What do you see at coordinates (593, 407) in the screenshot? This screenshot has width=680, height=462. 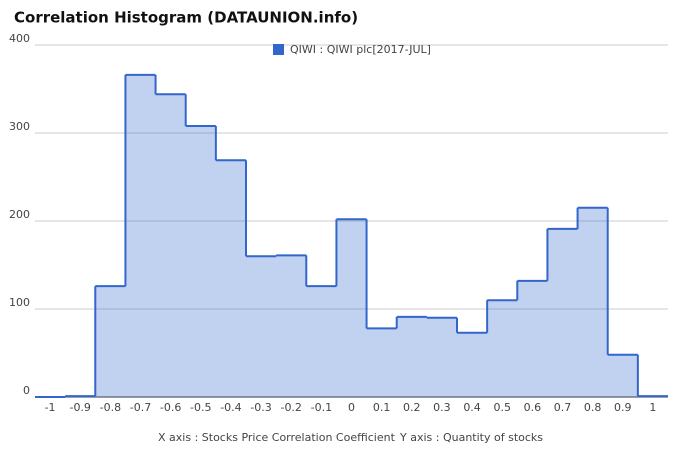 I see `x-tick-label: 0.8` at bounding box center [593, 407].